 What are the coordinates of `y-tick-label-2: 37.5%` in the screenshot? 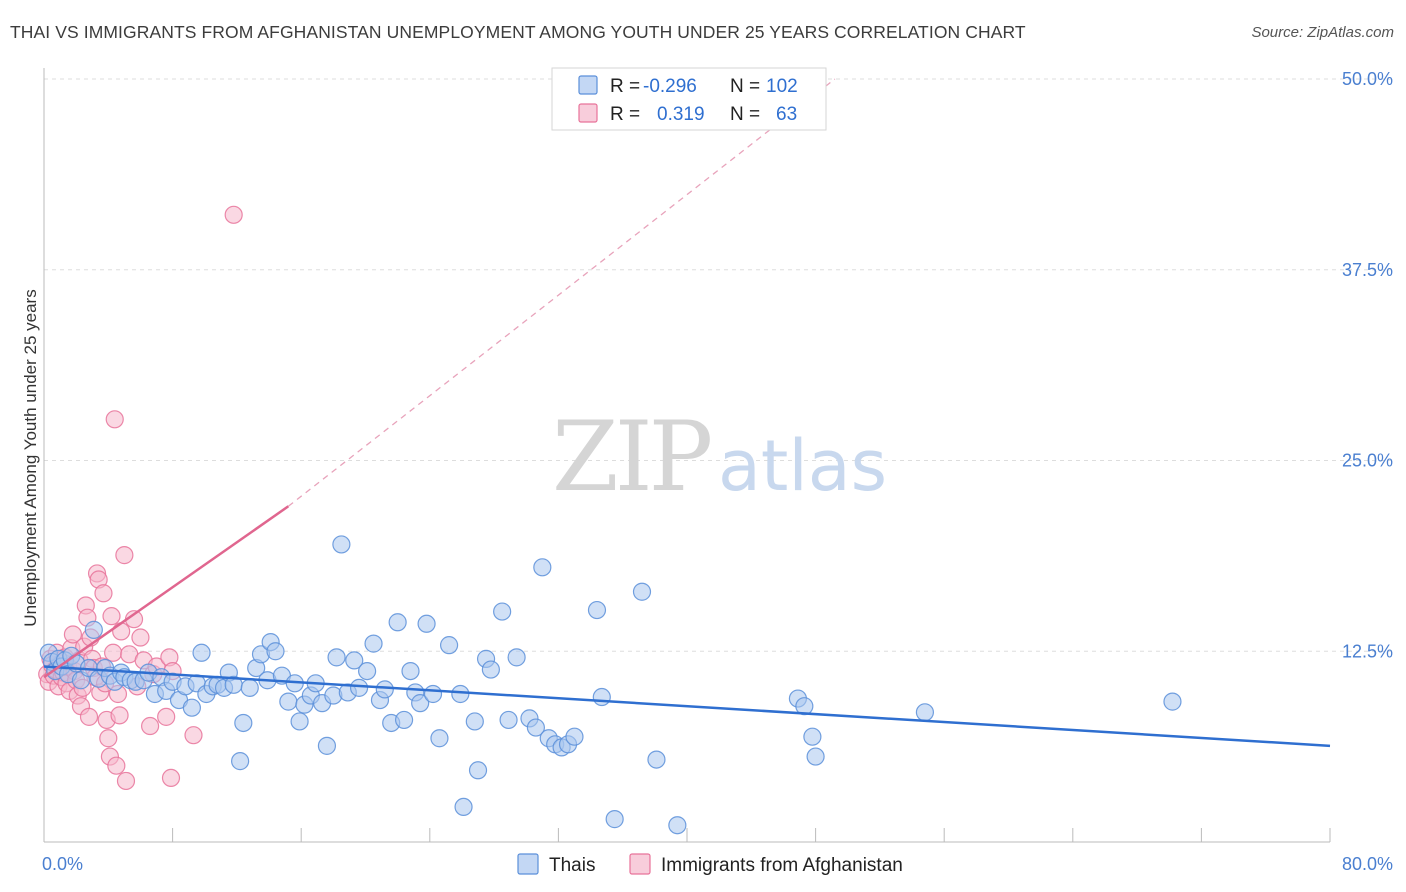 It's located at (1367, 270).